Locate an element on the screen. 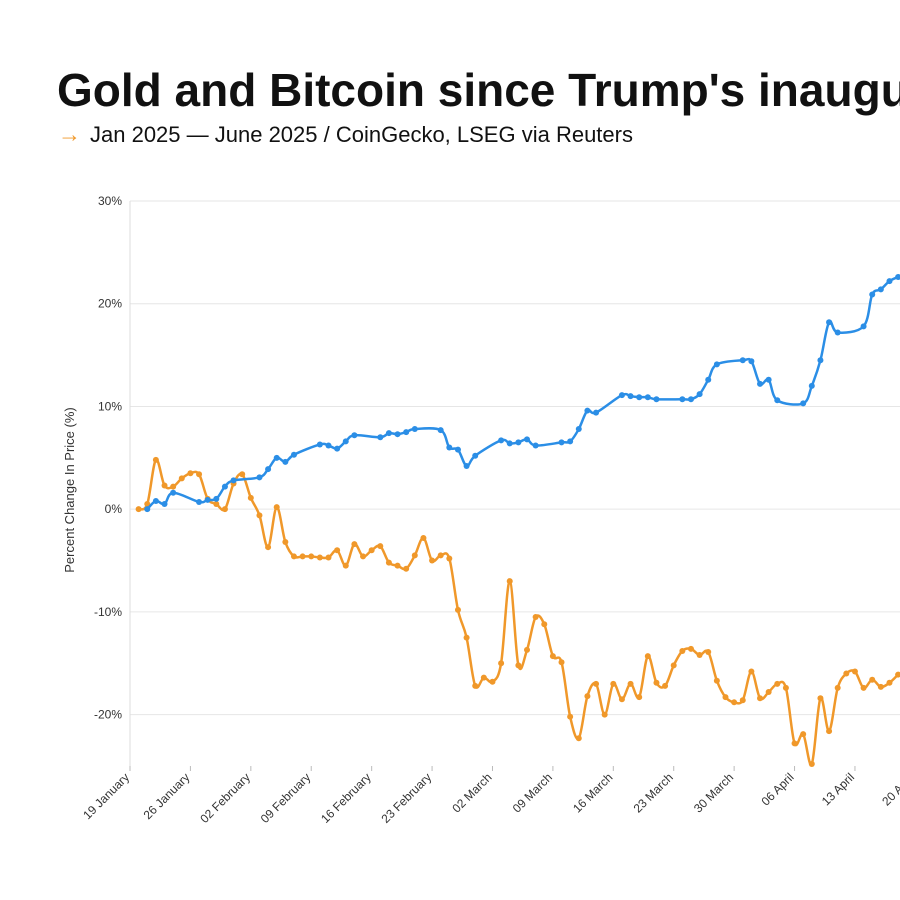 Image resolution: width=900 pixels, height=900 pixels. y-tick-label: 20% is located at coordinates (110, 304).